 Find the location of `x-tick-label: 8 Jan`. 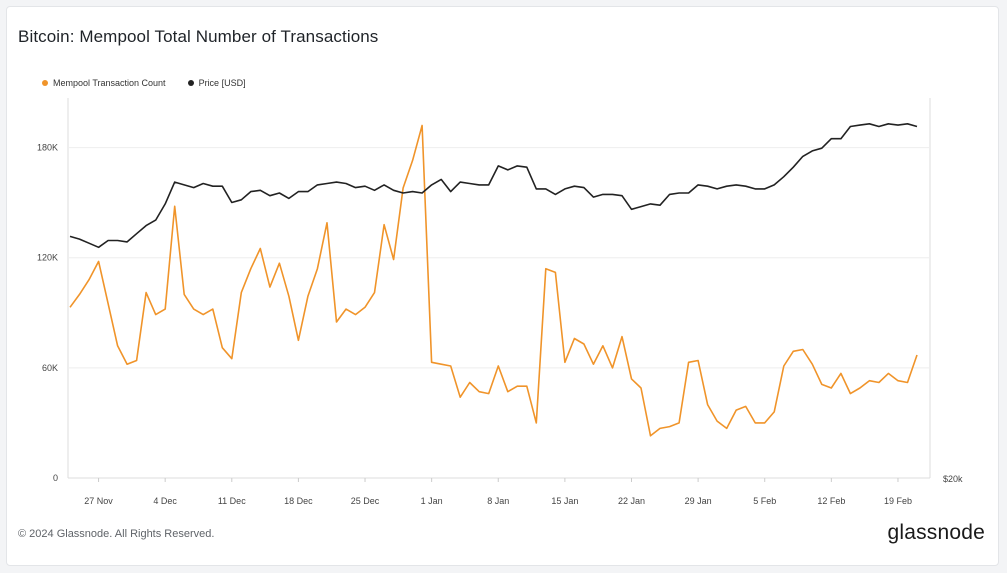

x-tick-label: 8 Jan is located at coordinates (498, 501).